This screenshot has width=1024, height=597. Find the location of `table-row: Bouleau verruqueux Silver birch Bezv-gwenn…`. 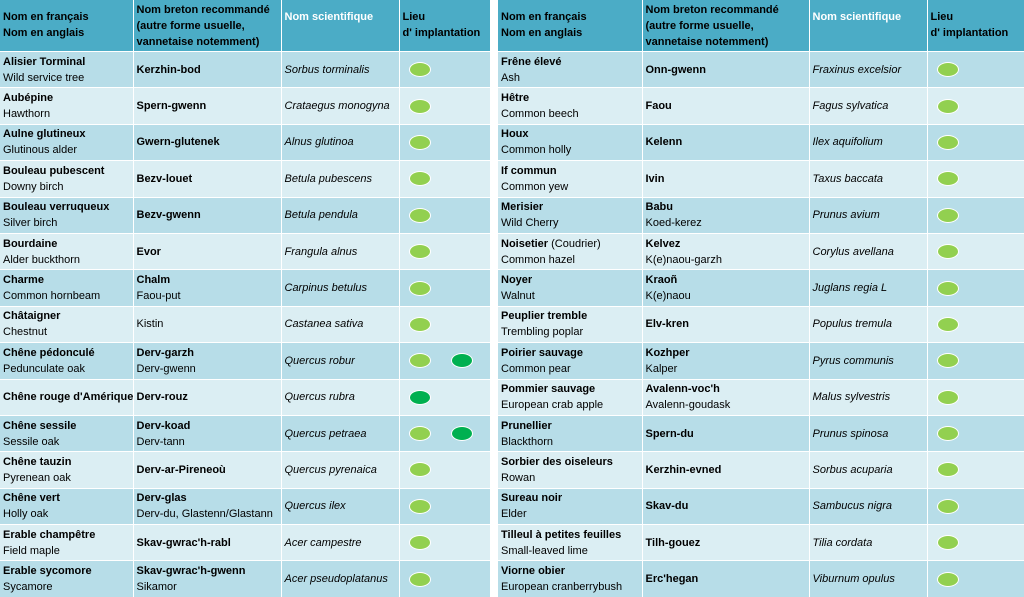

table-row: Bouleau verruqueux Silver birch Bezv-gwenn… is located at coordinates (245, 215).